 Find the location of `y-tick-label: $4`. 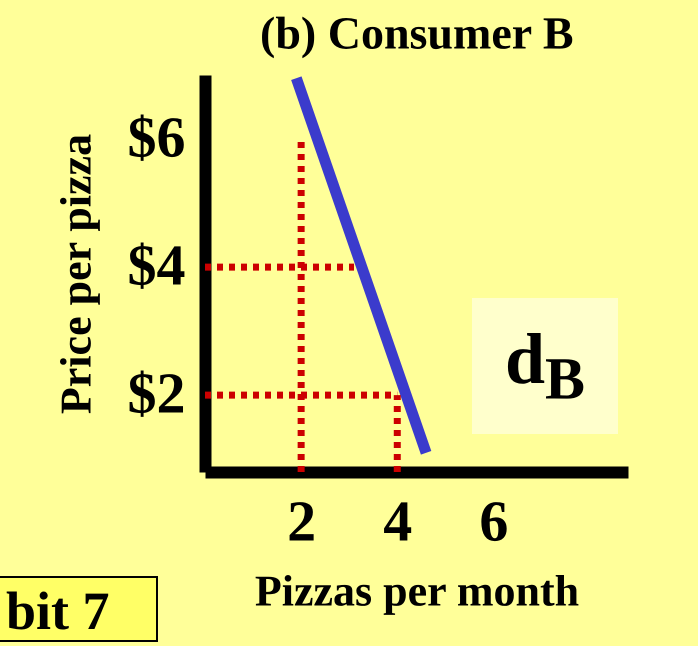

y-tick-label: $4 is located at coordinates (157, 265).